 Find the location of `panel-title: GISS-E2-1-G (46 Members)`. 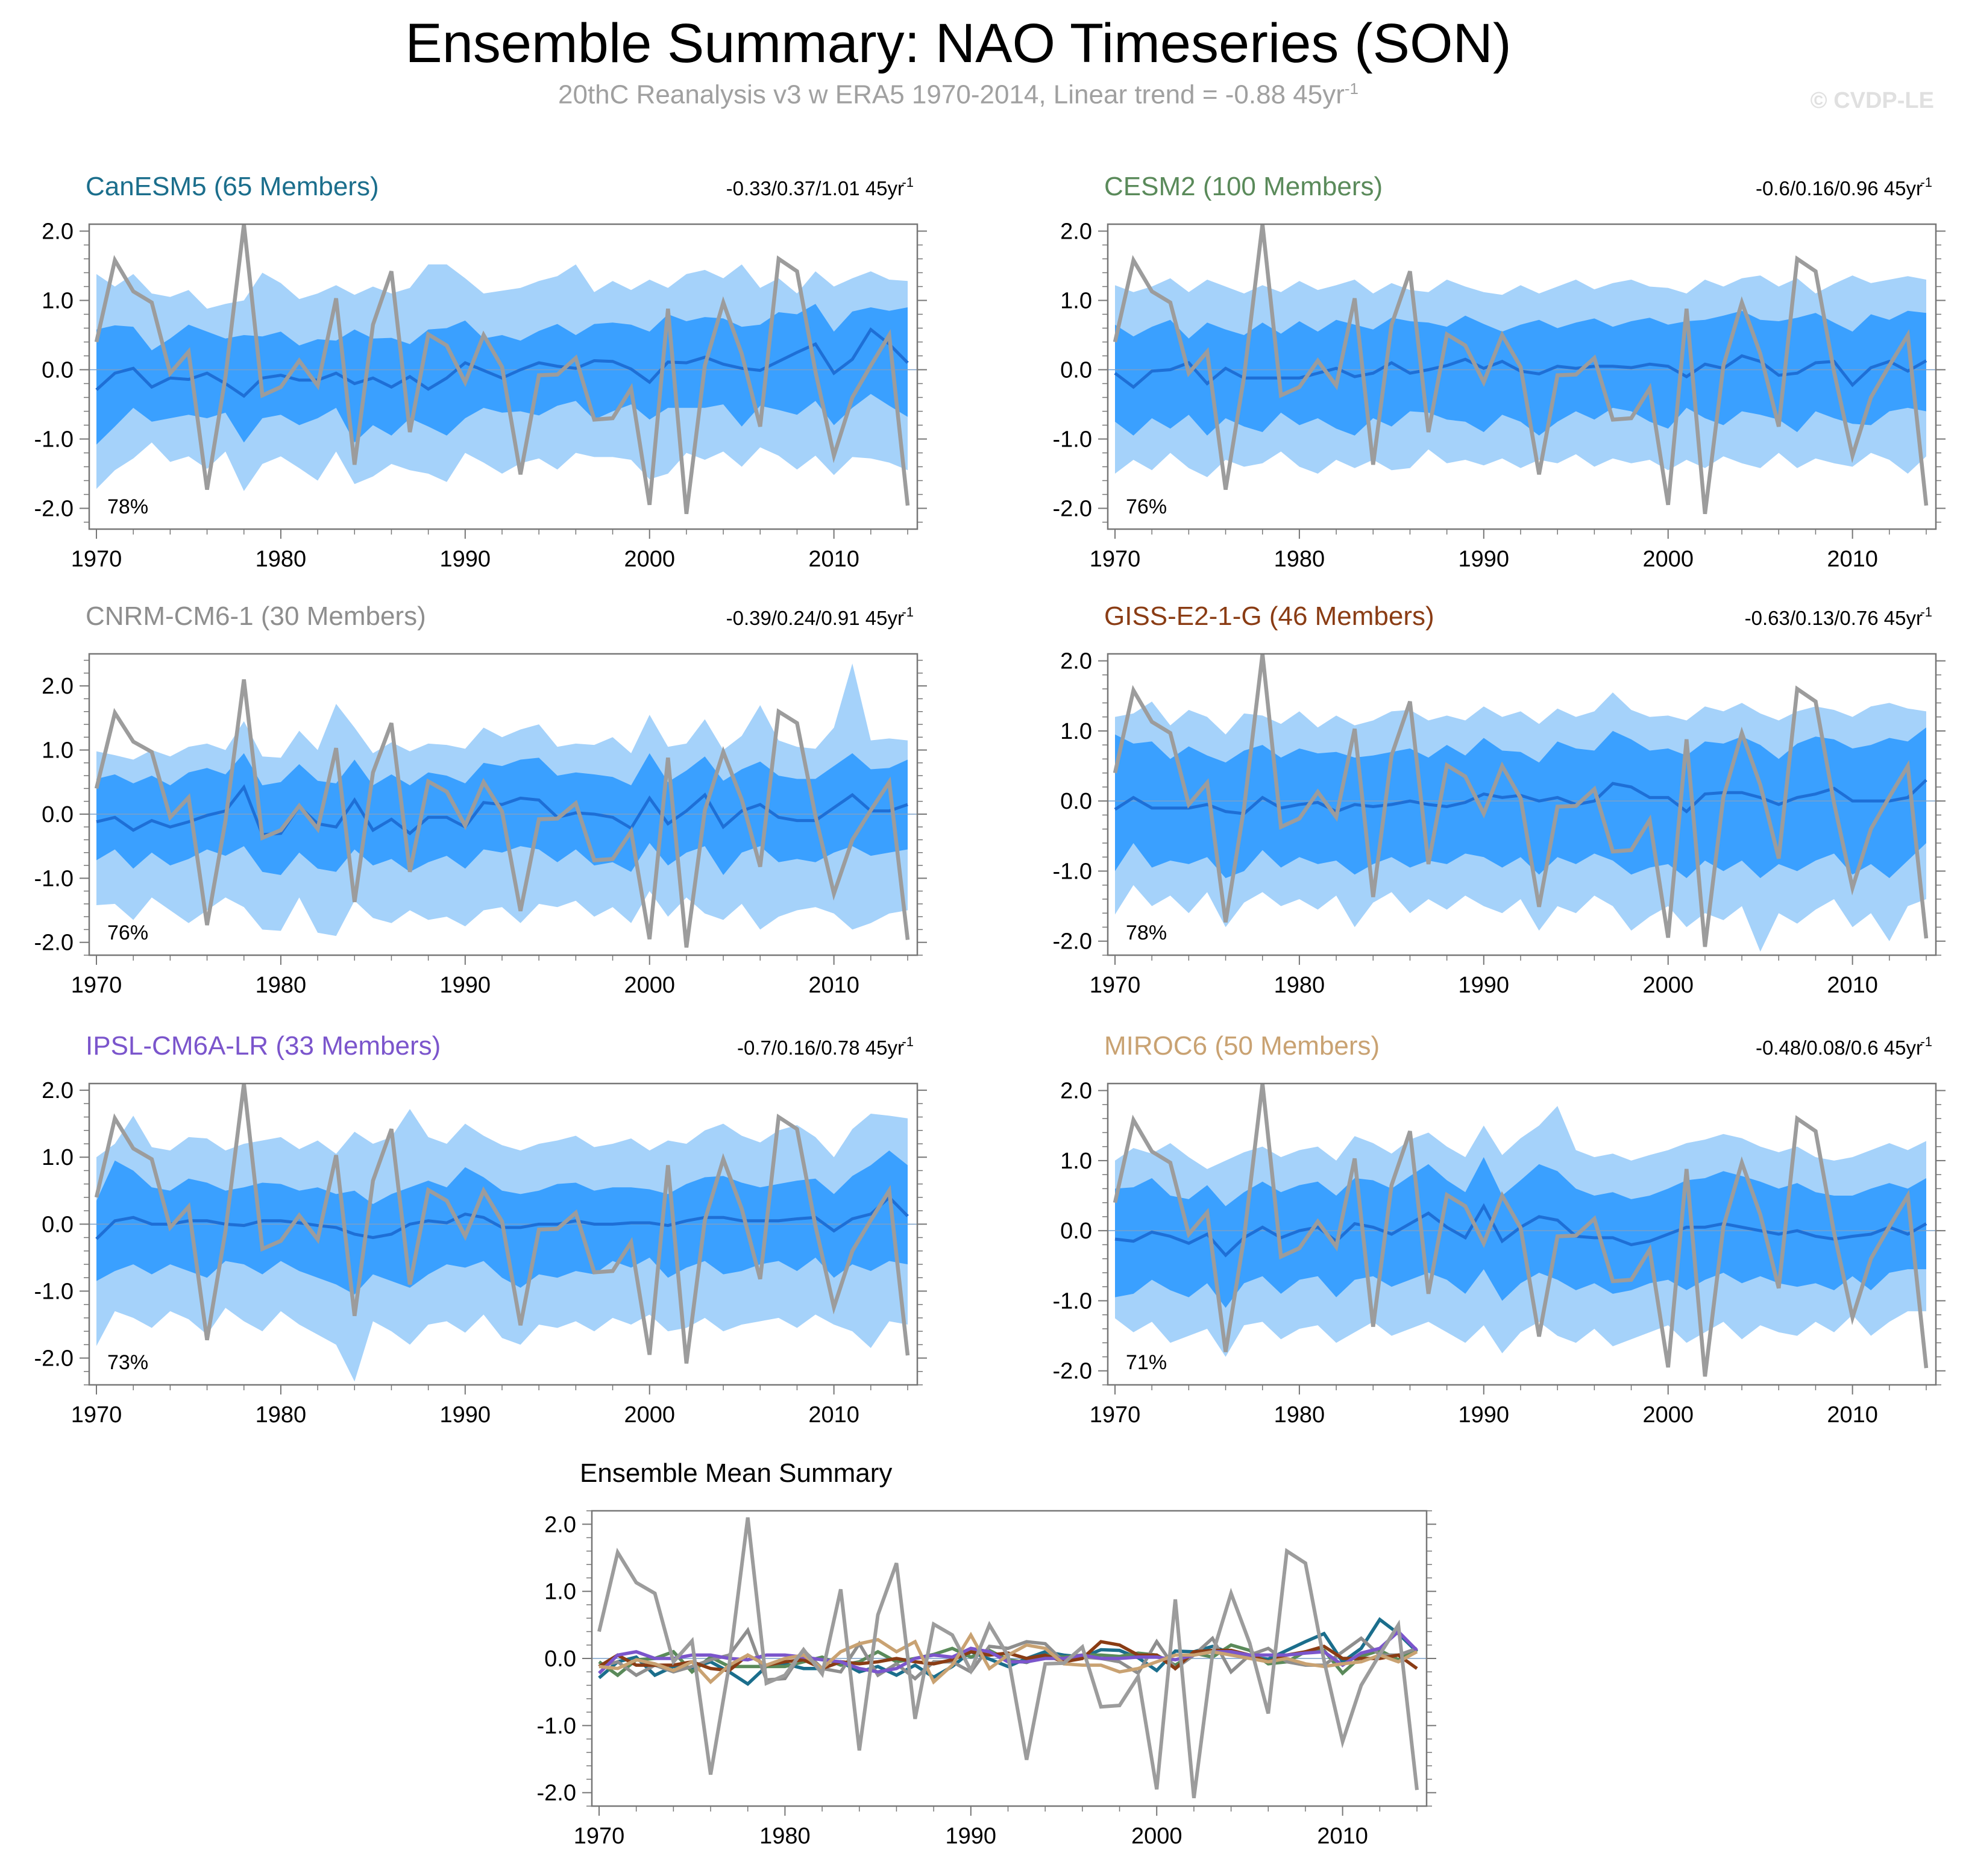

panel-title: GISS-E2-1-G (46 Members) is located at coordinates (1269, 616).